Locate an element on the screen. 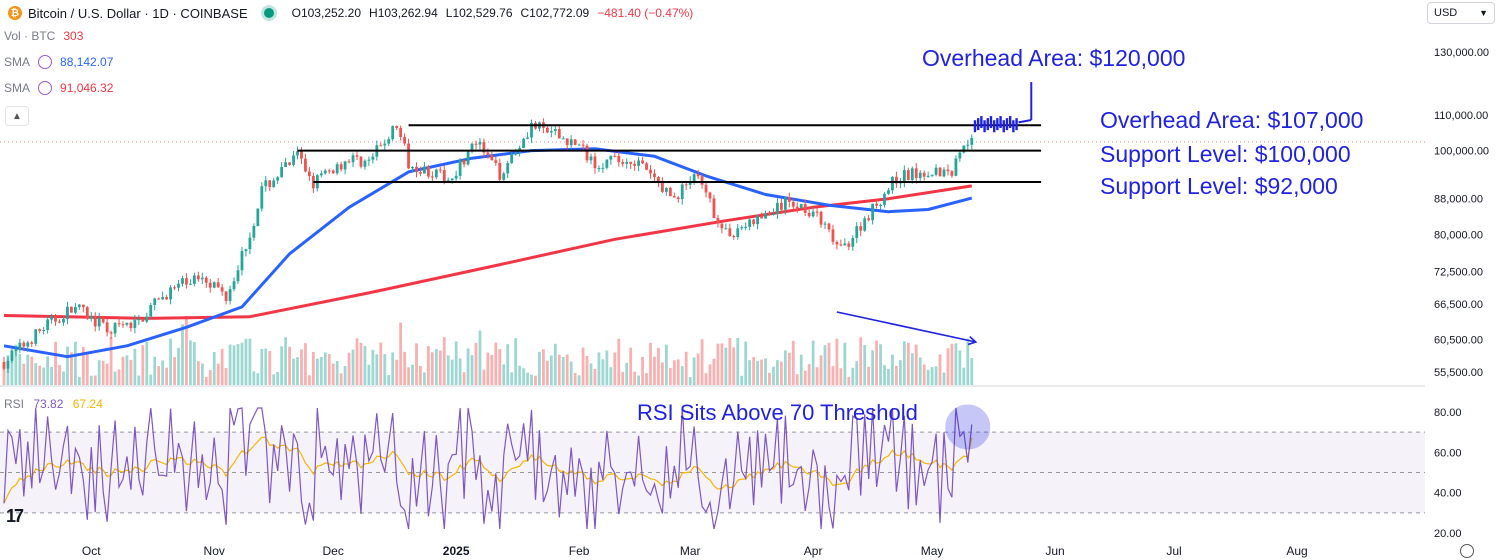  collapse-legend-button: ▲ is located at coordinates (17, 116).